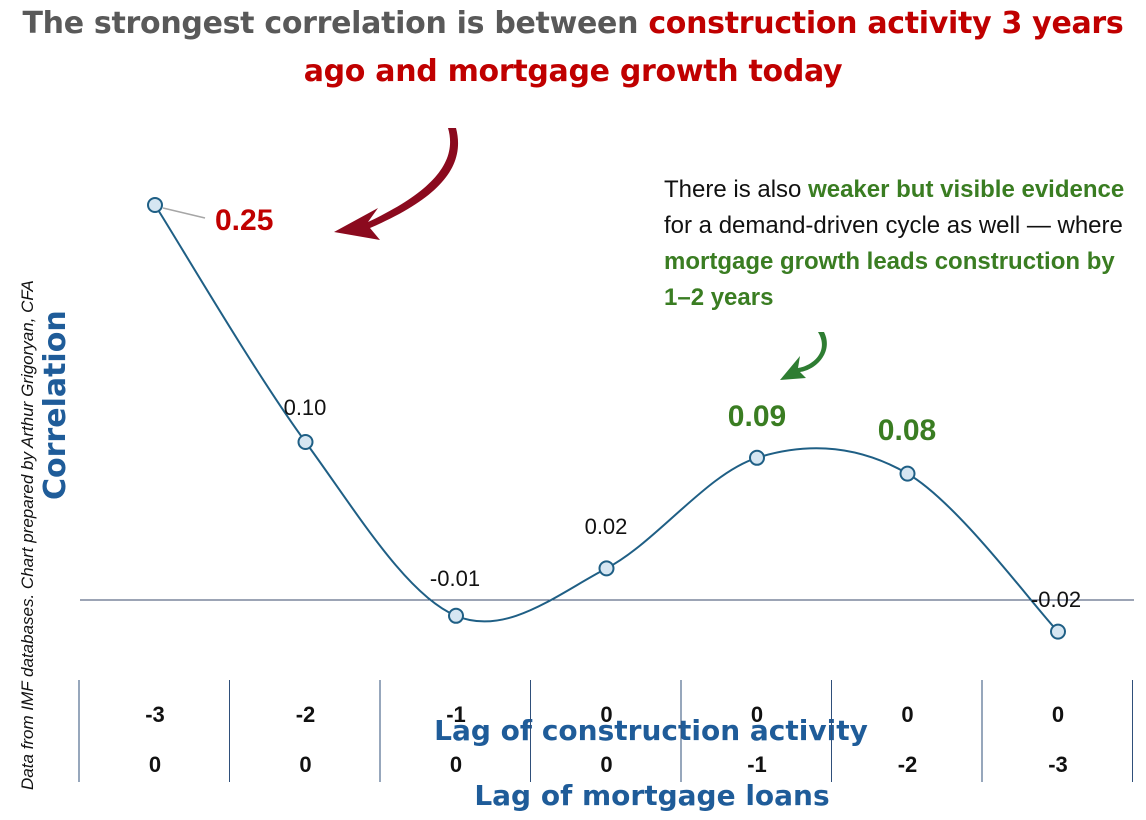 Image resolution: width=1146 pixels, height=820 pixels. What do you see at coordinates (335, 23) in the screenshot?
I see `title-text-gray: The strongest correlation is between` at bounding box center [335, 23].